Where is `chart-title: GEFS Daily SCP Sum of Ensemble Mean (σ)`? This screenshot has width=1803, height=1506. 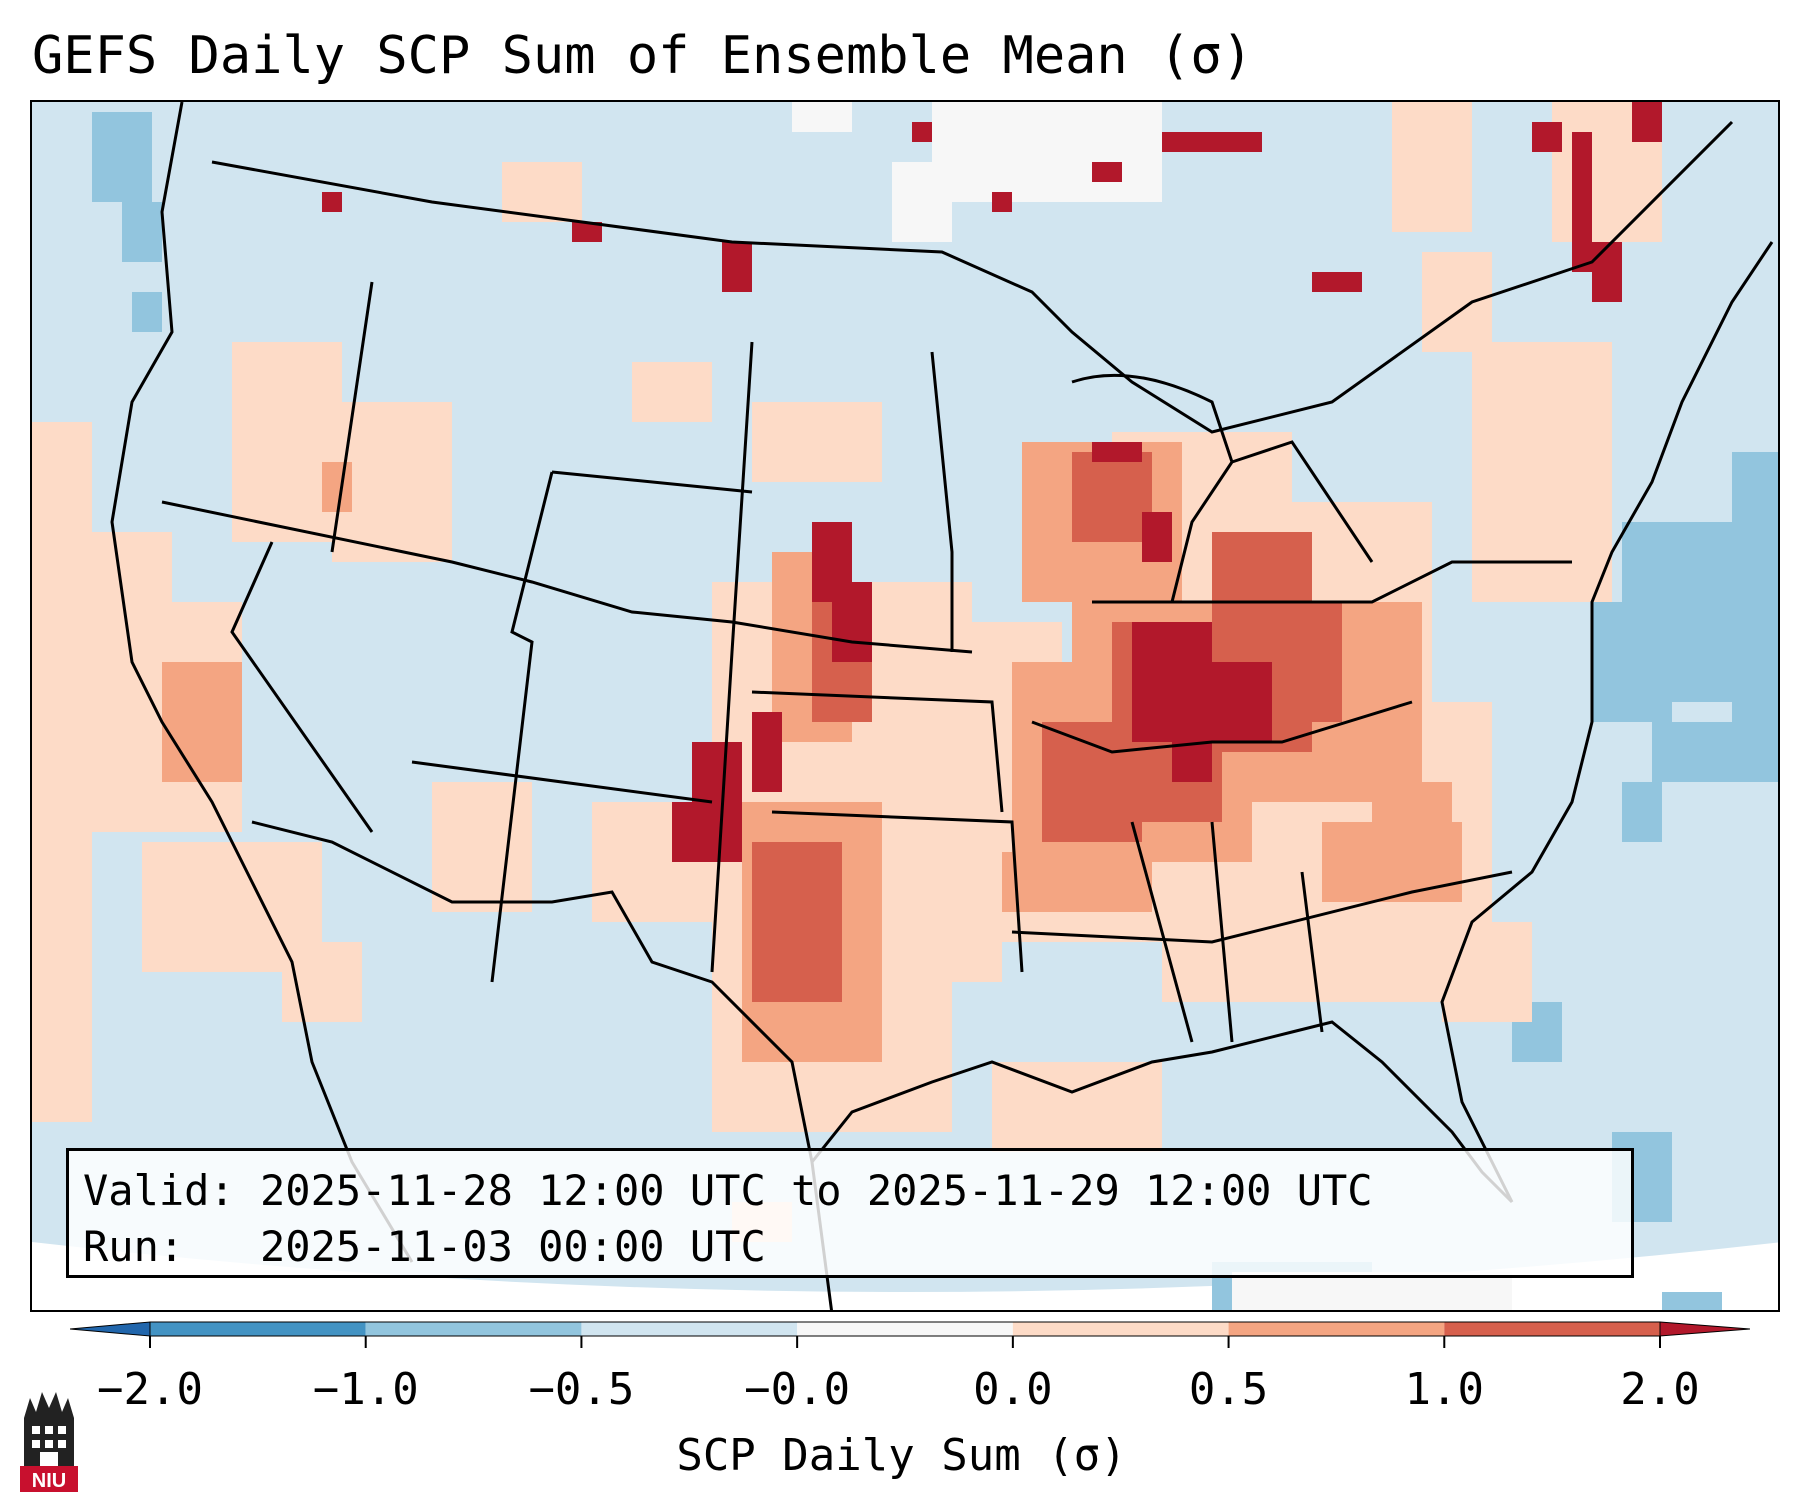 chart-title: GEFS Daily SCP Sum of Ensemble Mean (σ) is located at coordinates (642, 56).